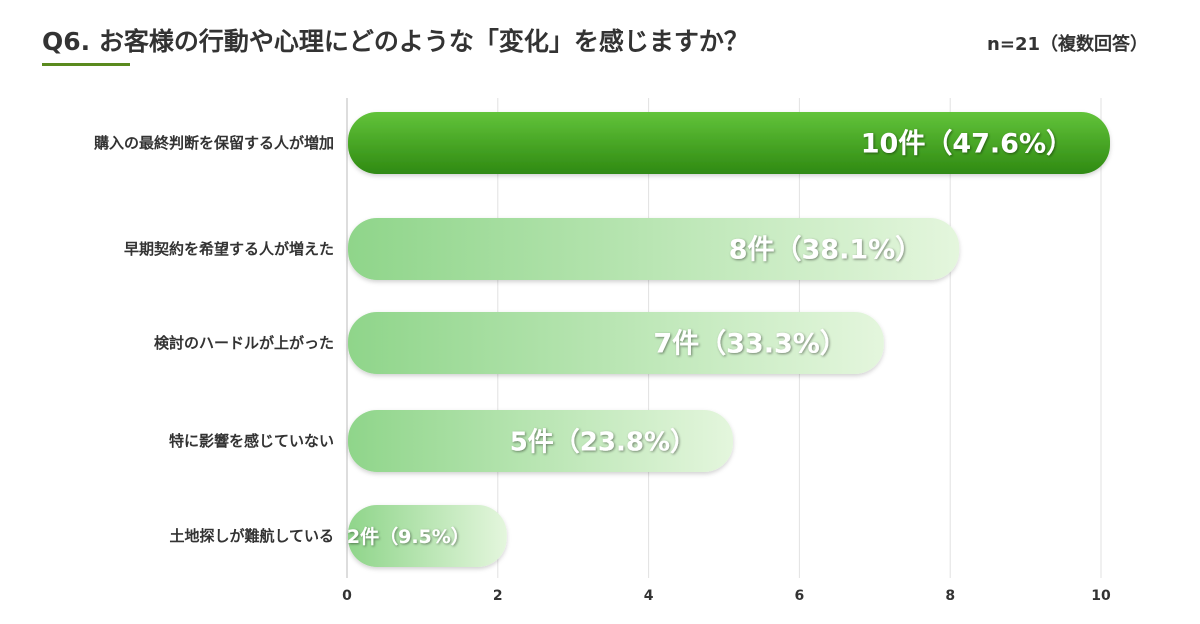 The width and height of the screenshot is (1200, 624). I want to click on x-axis-ticks: 0 2 4 6 8 10, so click(726, 596).